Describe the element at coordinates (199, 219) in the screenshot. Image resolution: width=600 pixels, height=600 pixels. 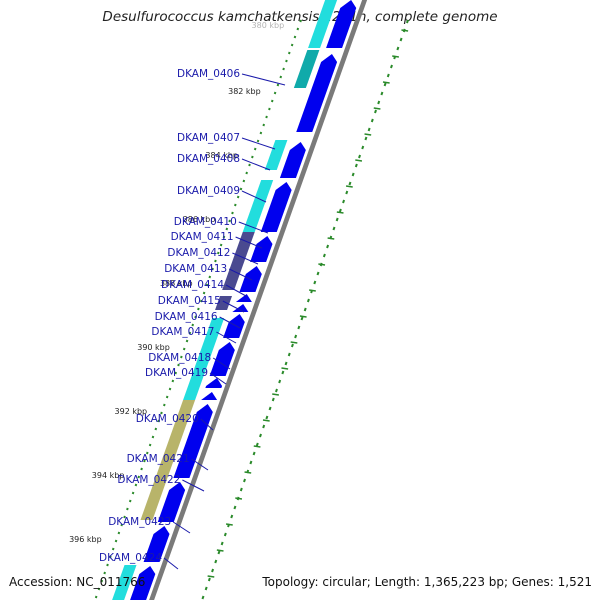
I see `kbp-label: 386 kbp` at that location.